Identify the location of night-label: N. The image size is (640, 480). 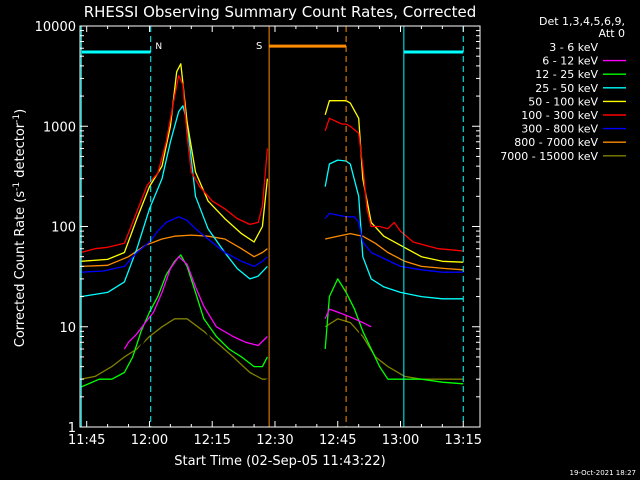
(158, 47).